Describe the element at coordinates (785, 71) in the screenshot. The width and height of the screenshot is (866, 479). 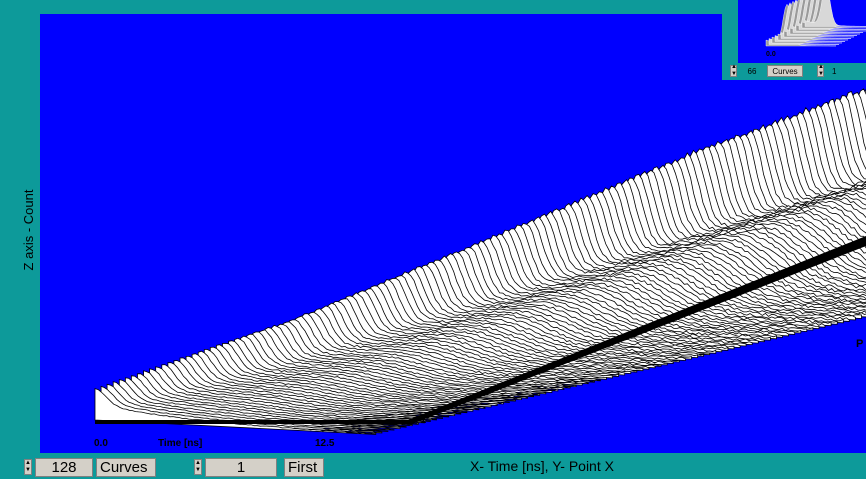
I see `inset-curves-label: Curves` at that location.